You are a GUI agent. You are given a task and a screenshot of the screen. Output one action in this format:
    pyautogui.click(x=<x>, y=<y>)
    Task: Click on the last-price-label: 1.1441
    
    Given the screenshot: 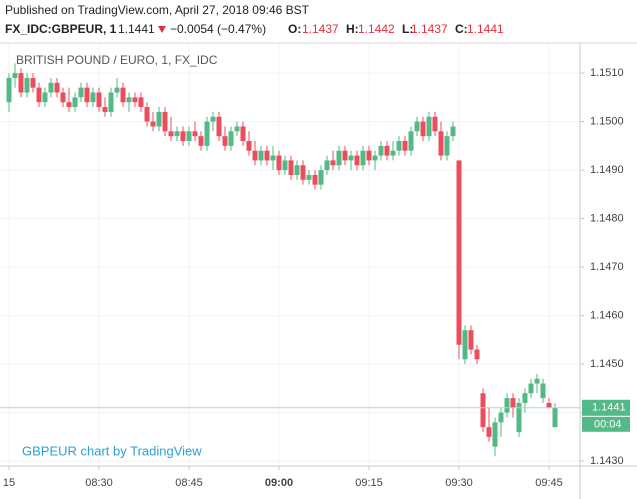 What is the action you would take?
    pyautogui.click(x=609, y=408)
    